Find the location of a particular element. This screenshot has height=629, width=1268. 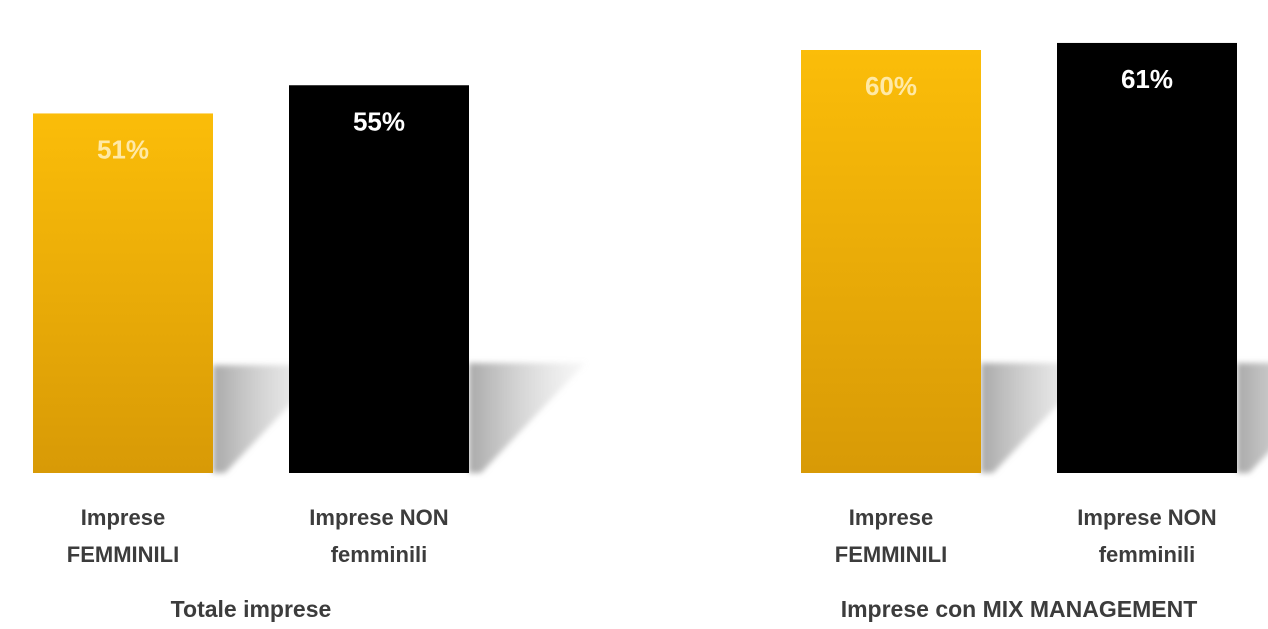

bar-totale-femminili is located at coordinates (123, 293).